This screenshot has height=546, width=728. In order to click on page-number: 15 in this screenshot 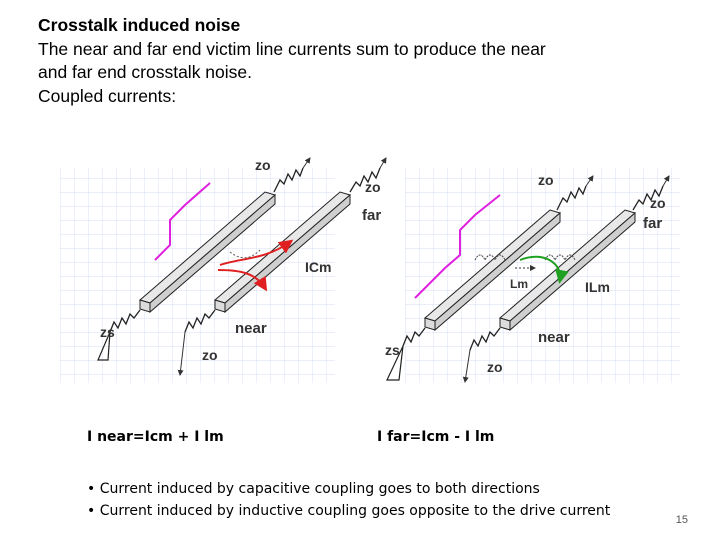, I will do `click(681, 520)`.